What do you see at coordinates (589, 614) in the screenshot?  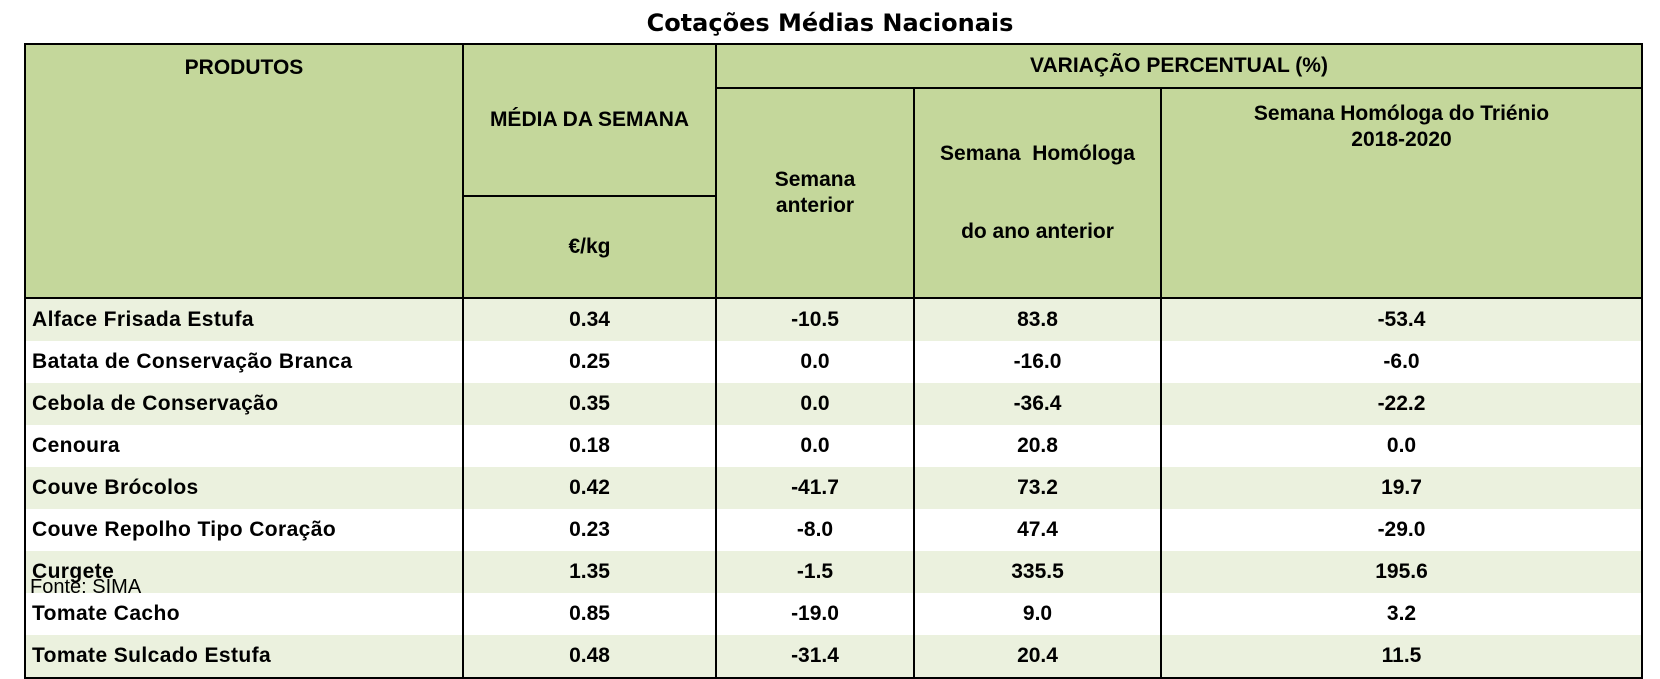 I see `cell-media: 0.85` at bounding box center [589, 614].